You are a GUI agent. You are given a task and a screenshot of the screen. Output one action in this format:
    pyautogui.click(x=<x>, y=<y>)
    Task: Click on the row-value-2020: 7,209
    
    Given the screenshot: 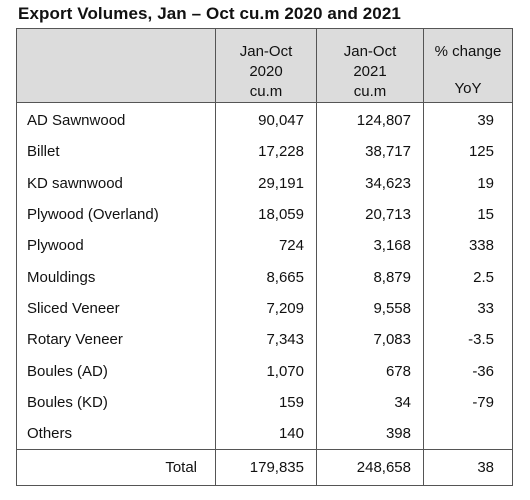 What is the action you would take?
    pyautogui.click(x=266, y=308)
    